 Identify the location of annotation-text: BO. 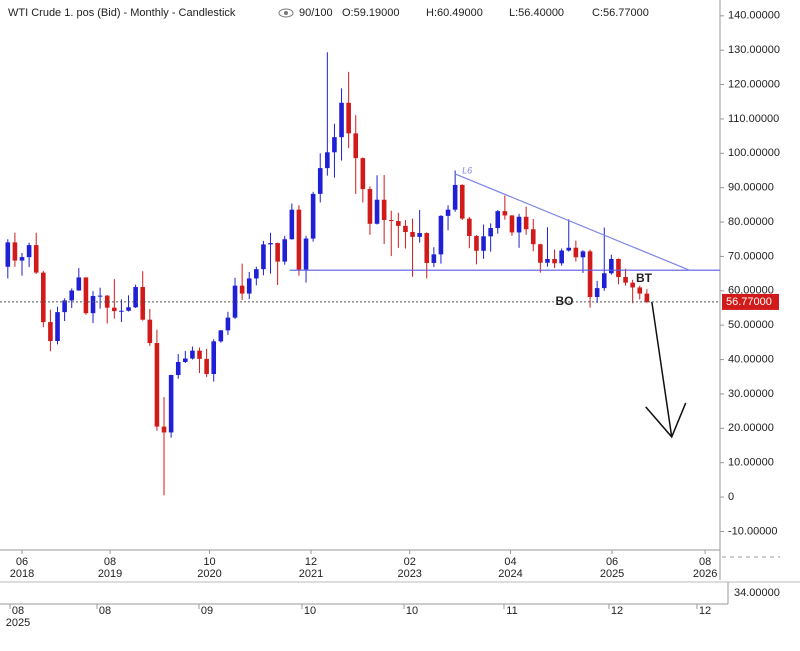
(564, 301).